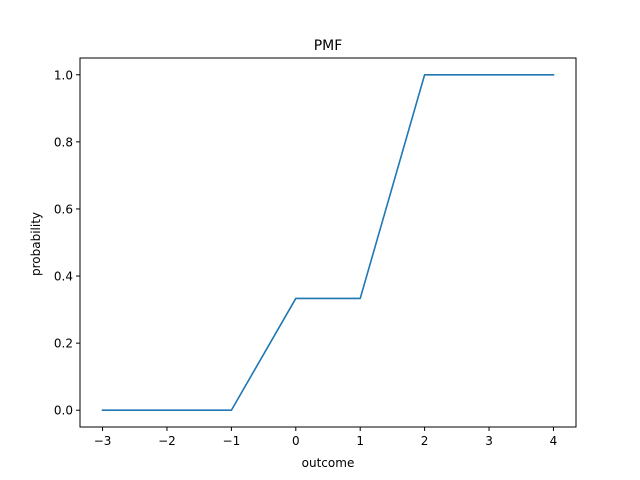 Image resolution: width=640 pixels, height=480 pixels. Describe the element at coordinates (554, 441) in the screenshot. I see `x-tick-label: 4` at that location.